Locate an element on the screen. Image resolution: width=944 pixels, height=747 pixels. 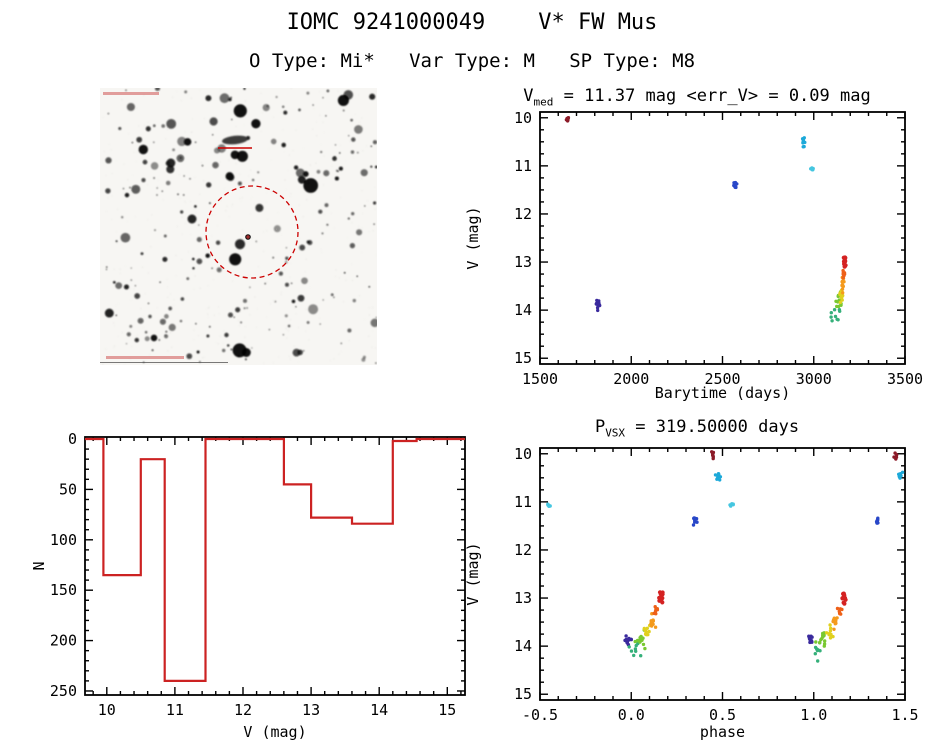
svg-text: phase is located at coordinates (722, 732).